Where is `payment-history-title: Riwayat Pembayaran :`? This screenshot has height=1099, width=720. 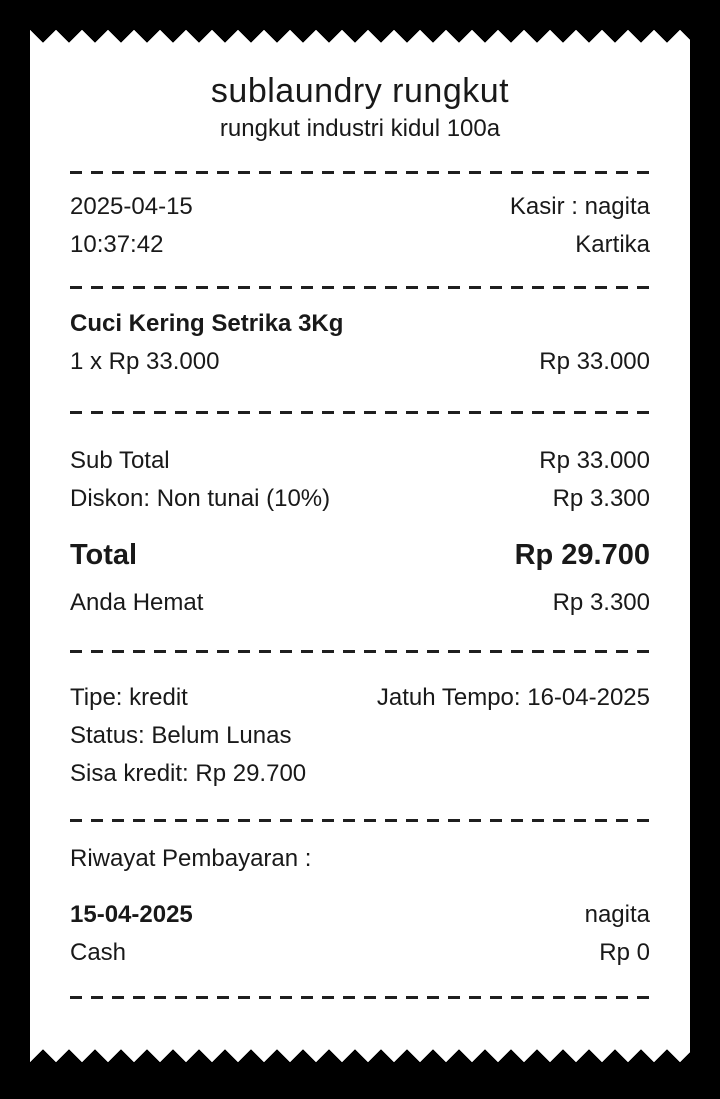 payment-history-title: Riwayat Pembayaran : is located at coordinates (191, 858).